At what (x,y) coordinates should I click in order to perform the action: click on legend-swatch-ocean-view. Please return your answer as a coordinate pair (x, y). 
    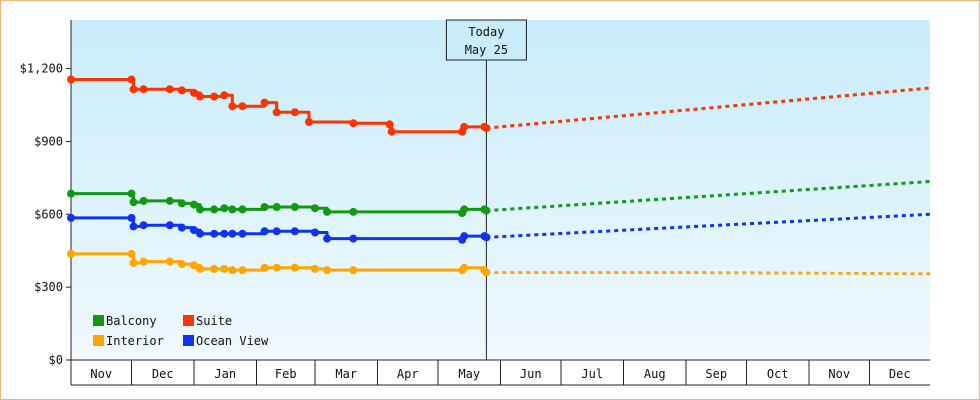
    Looking at the image, I should click on (188, 340).